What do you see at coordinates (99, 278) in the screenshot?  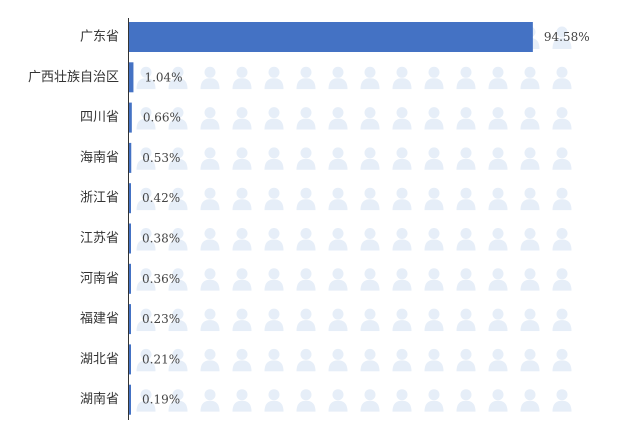 I see `category-label: 河南省` at bounding box center [99, 278].